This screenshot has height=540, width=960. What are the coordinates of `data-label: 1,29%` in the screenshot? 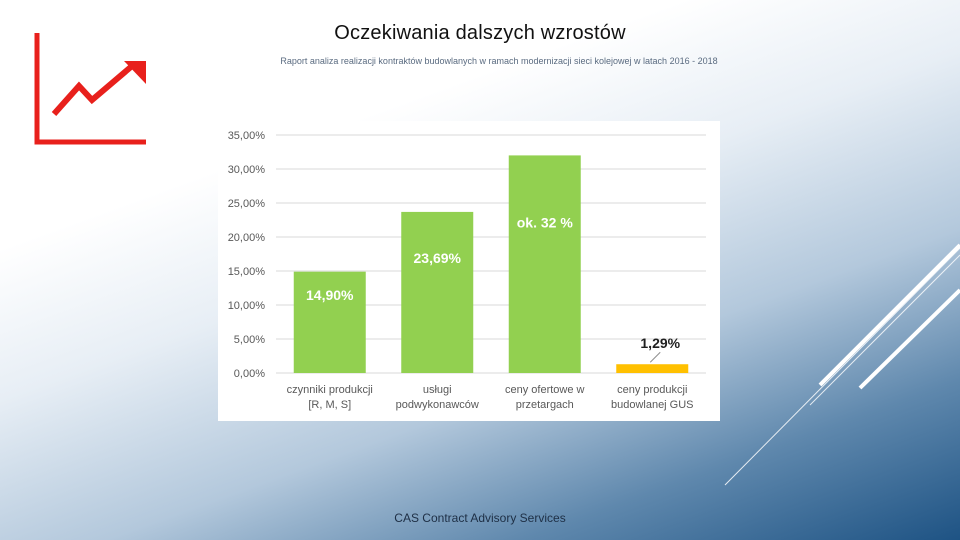 It's located at (660, 343).